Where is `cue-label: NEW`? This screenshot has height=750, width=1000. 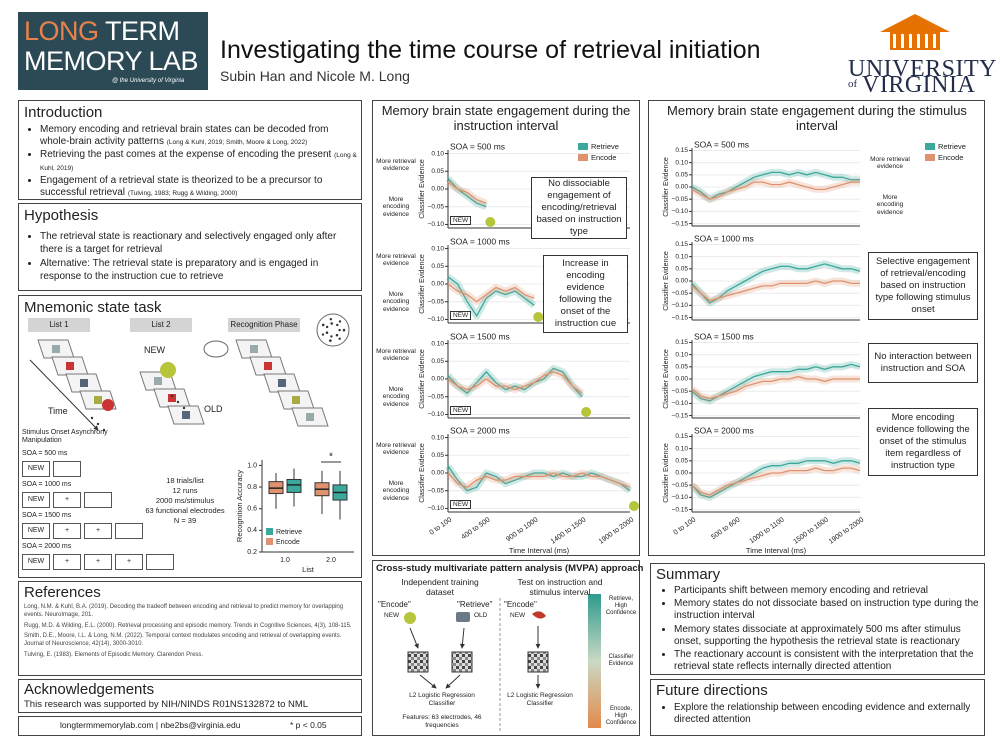 cue-label: NEW is located at coordinates (518, 615).